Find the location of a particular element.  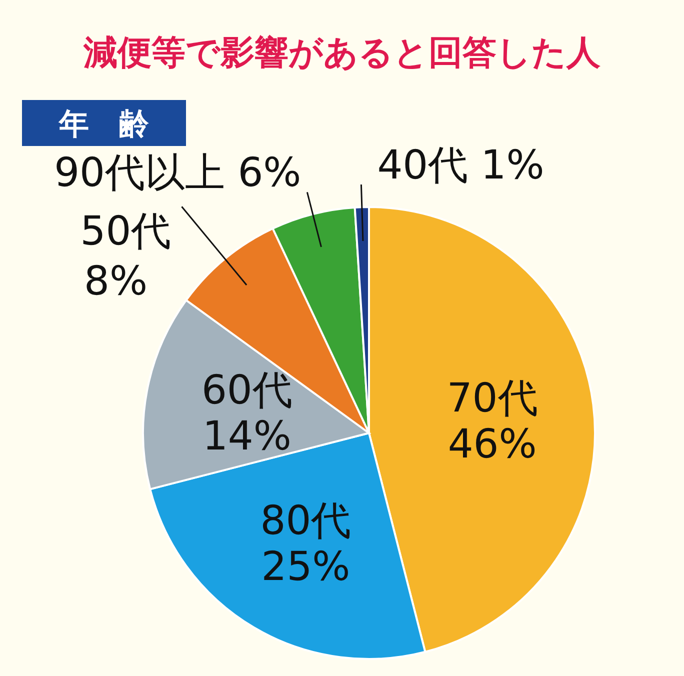

data-label: 25% is located at coordinates (305, 567).